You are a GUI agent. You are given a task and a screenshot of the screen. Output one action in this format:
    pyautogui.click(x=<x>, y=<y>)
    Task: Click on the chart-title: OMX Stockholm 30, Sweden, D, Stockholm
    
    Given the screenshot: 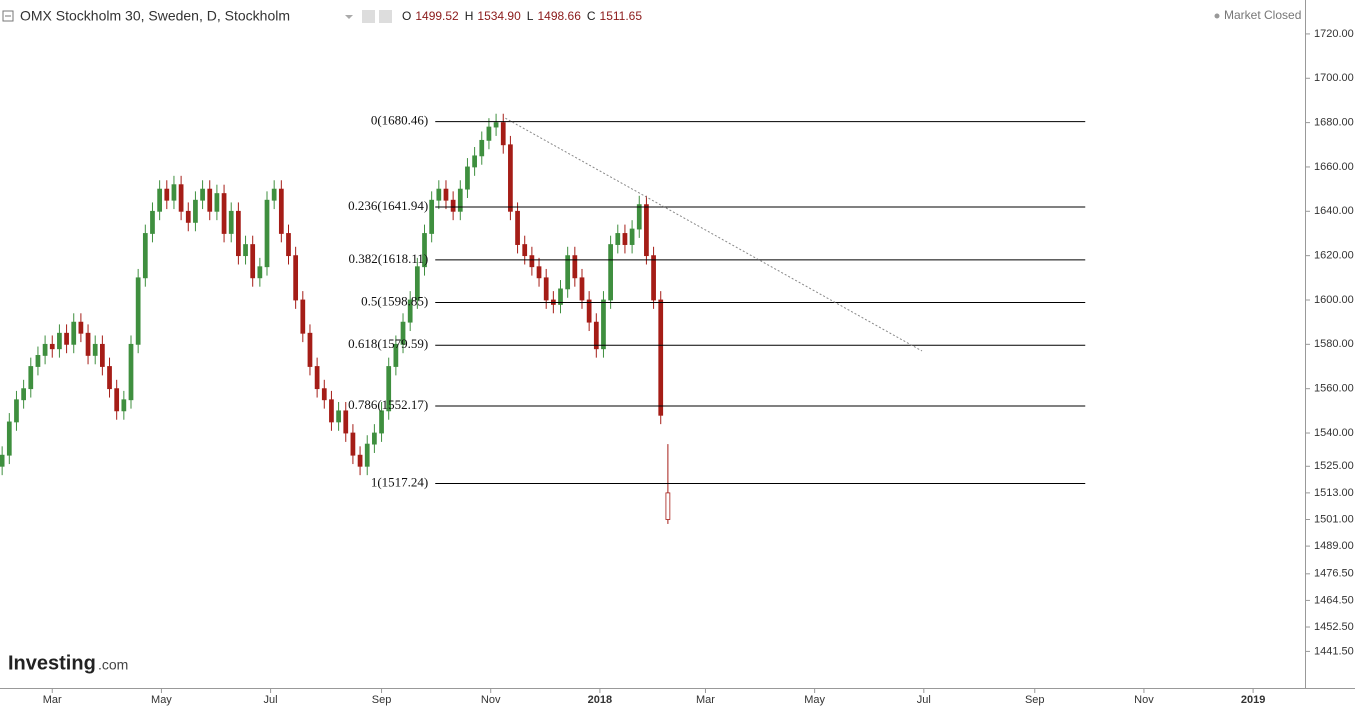 What is the action you would take?
    pyautogui.click(x=155, y=16)
    